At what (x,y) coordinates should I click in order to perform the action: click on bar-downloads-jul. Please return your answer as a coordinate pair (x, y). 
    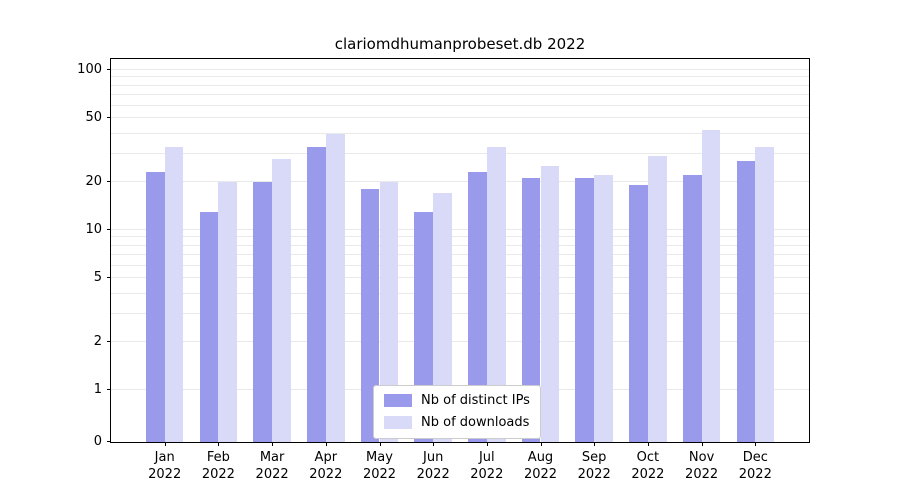
    Looking at the image, I should click on (496, 294).